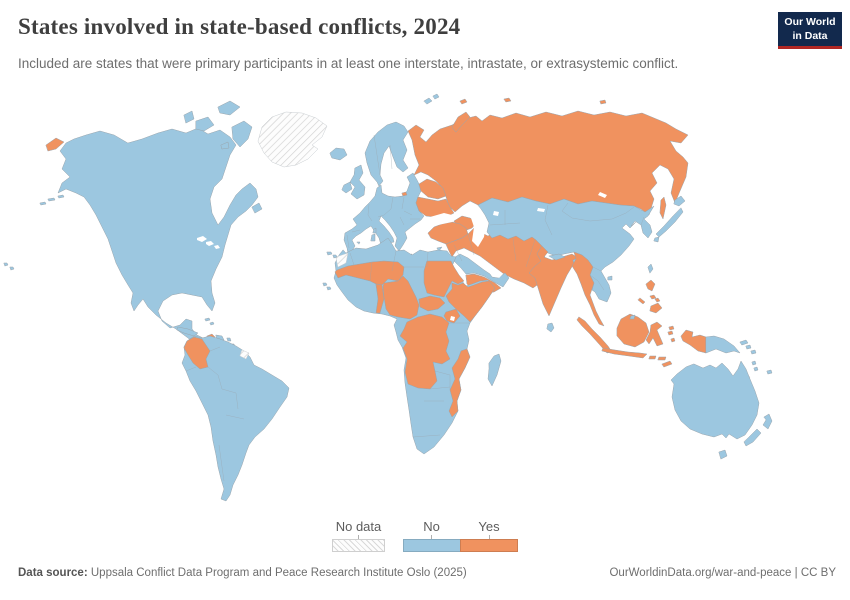 The width and height of the screenshot is (850, 600). I want to click on region-philippines, so click(650, 296).